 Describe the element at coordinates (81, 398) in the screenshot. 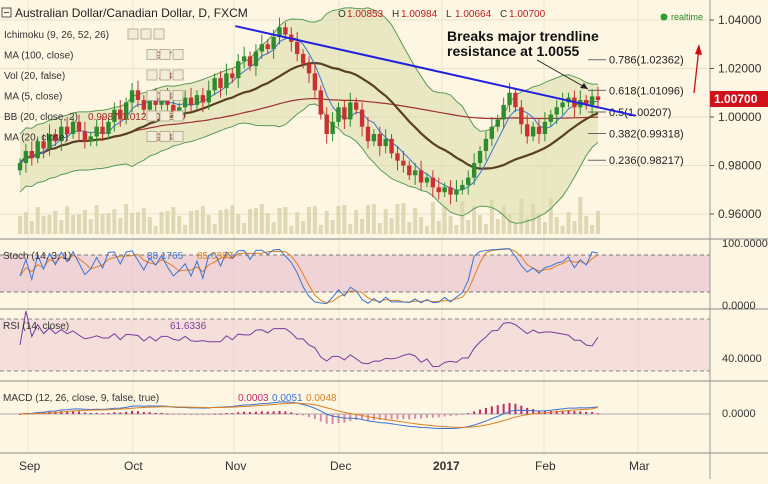

I see `macd-label: MACD (12, 26, close, 9, false, true)` at that location.